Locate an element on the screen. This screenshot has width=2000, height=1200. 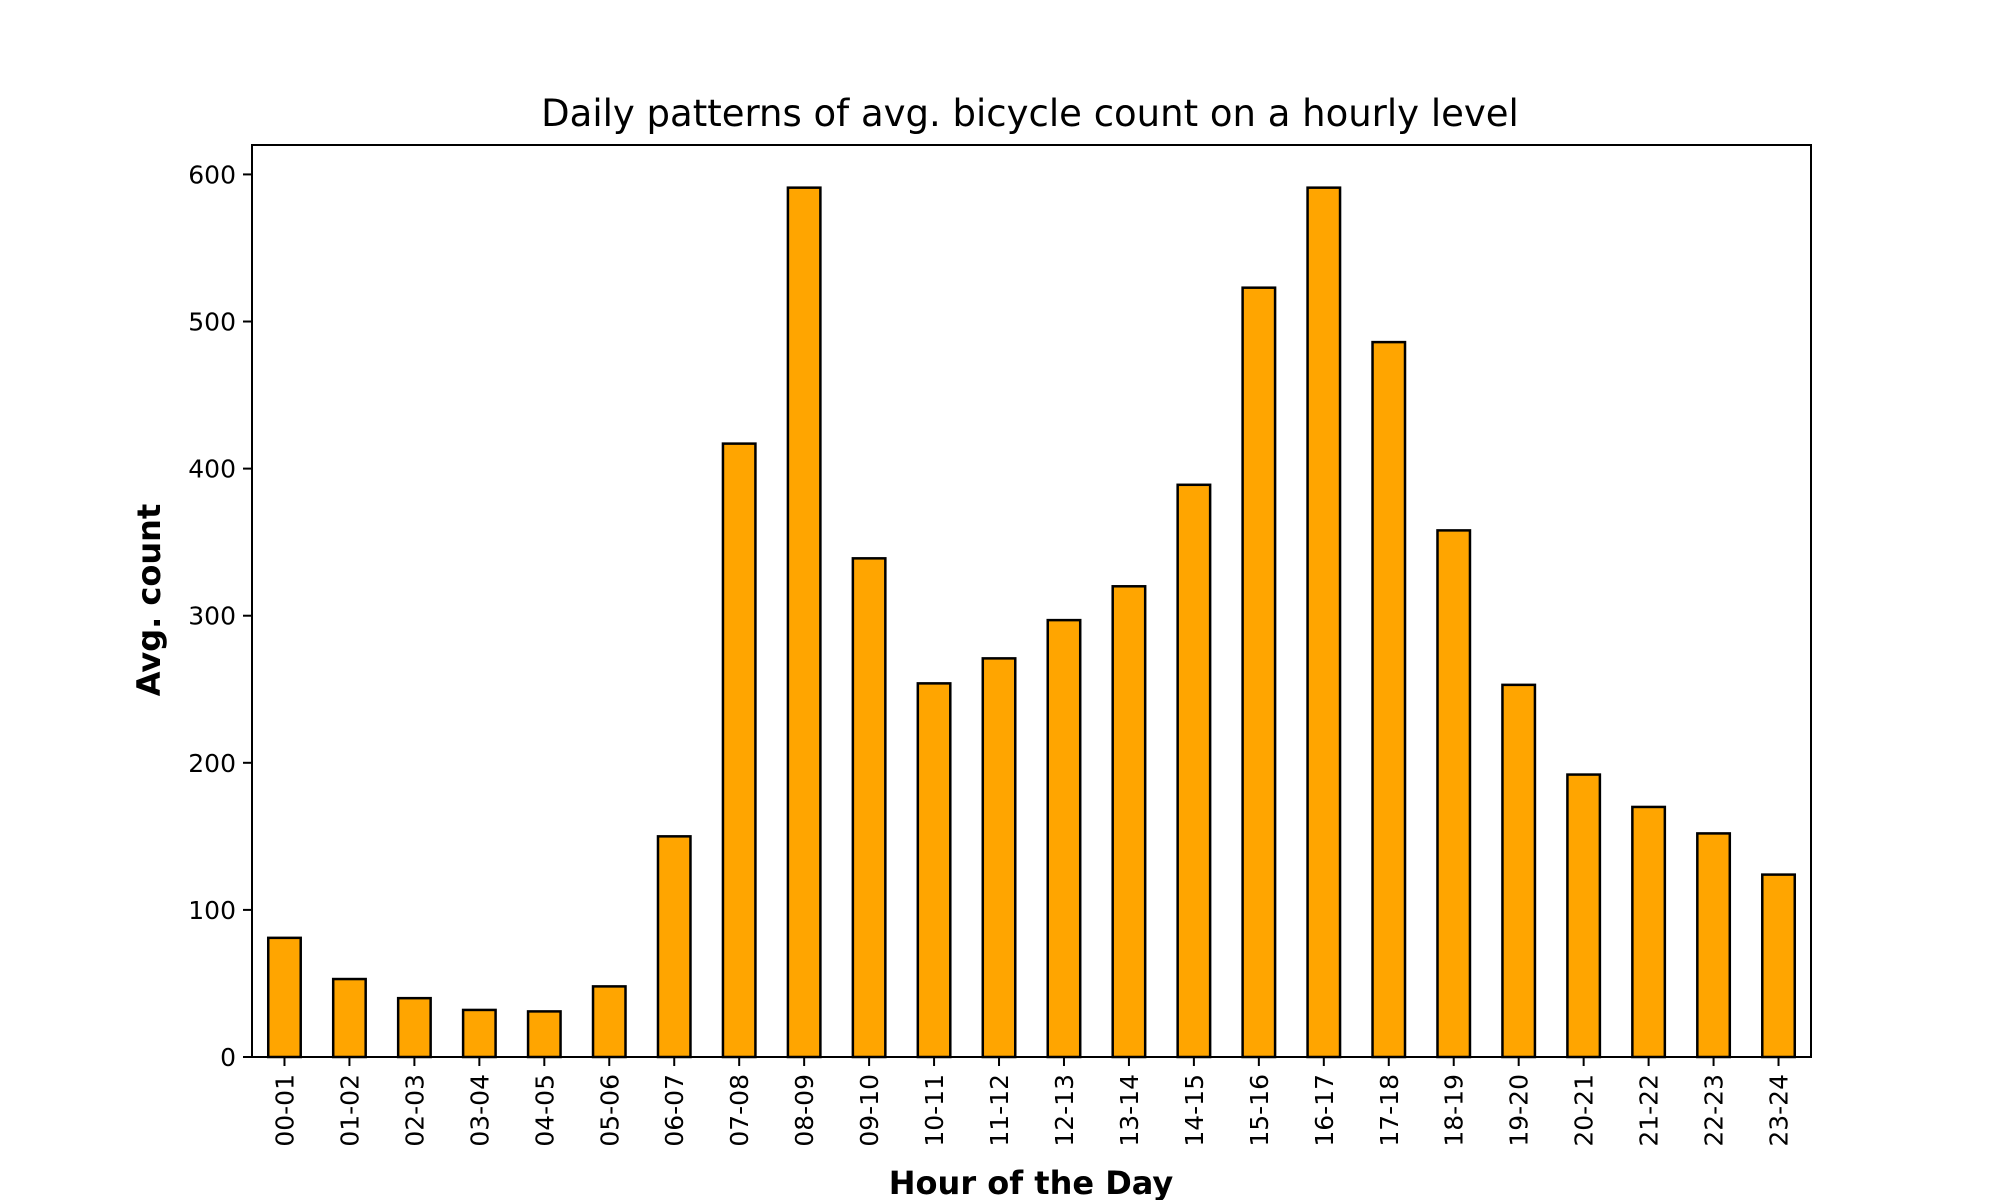
x-tick-label: 05-06 is located at coordinates (609, 1110).